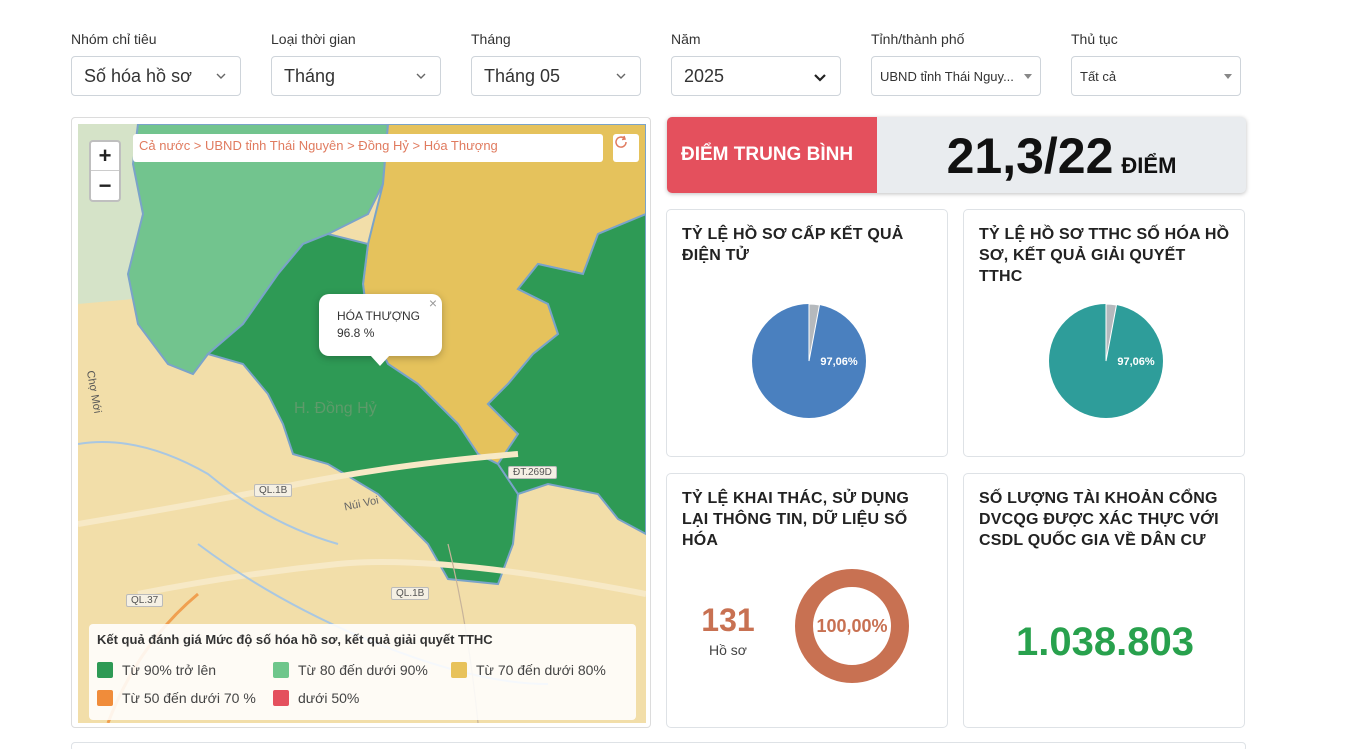 The height and width of the screenshot is (749, 1359). What do you see at coordinates (378, 316) in the screenshot?
I see `popup-area-name: HÓA THƯỢNG` at bounding box center [378, 316].